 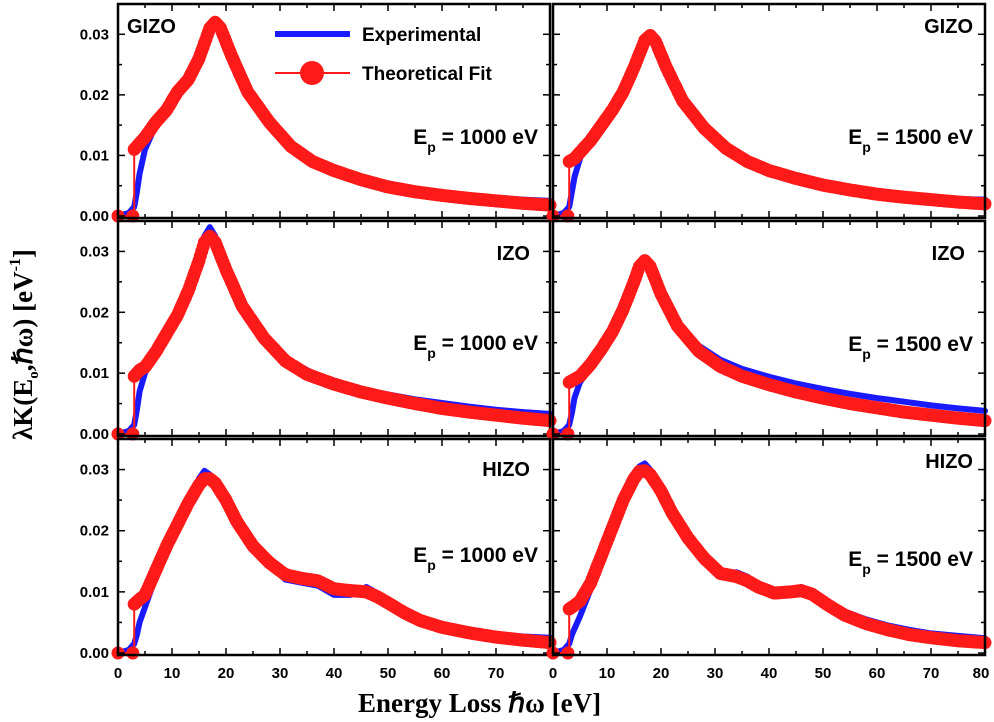 I want to click on legend-experimental-label: Experimental, so click(x=421, y=35).